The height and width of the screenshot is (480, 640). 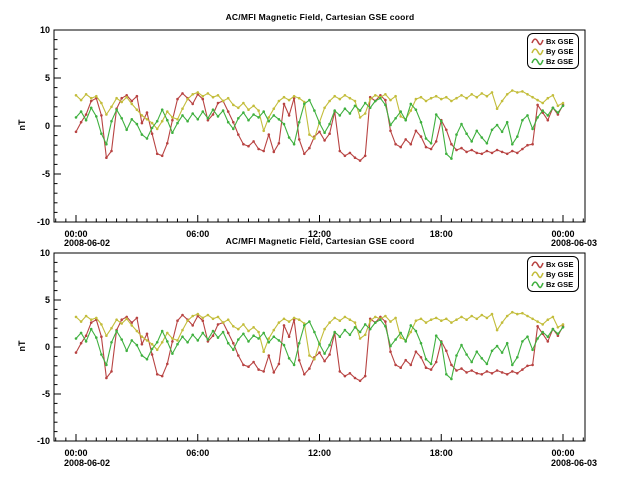 What do you see at coordinates (22, 125) in the screenshot?
I see `panel1-y-axis-title: nT` at bounding box center [22, 125].